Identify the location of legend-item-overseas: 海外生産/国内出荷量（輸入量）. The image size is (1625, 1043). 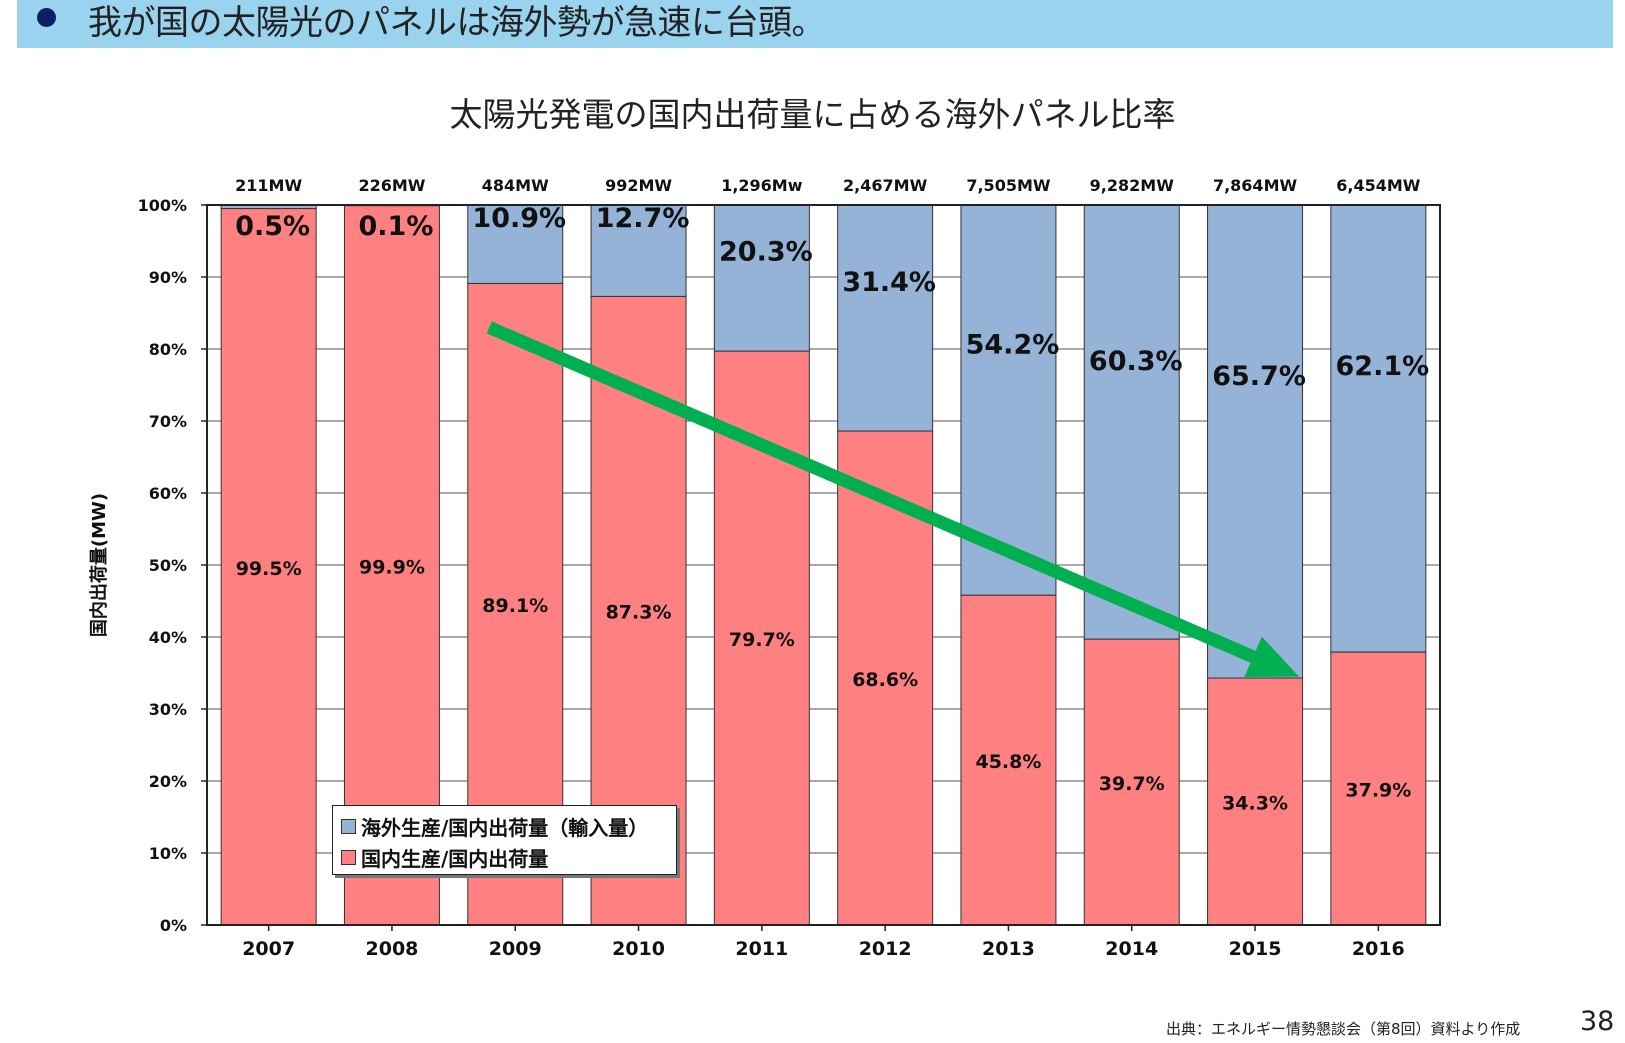
(504, 826).